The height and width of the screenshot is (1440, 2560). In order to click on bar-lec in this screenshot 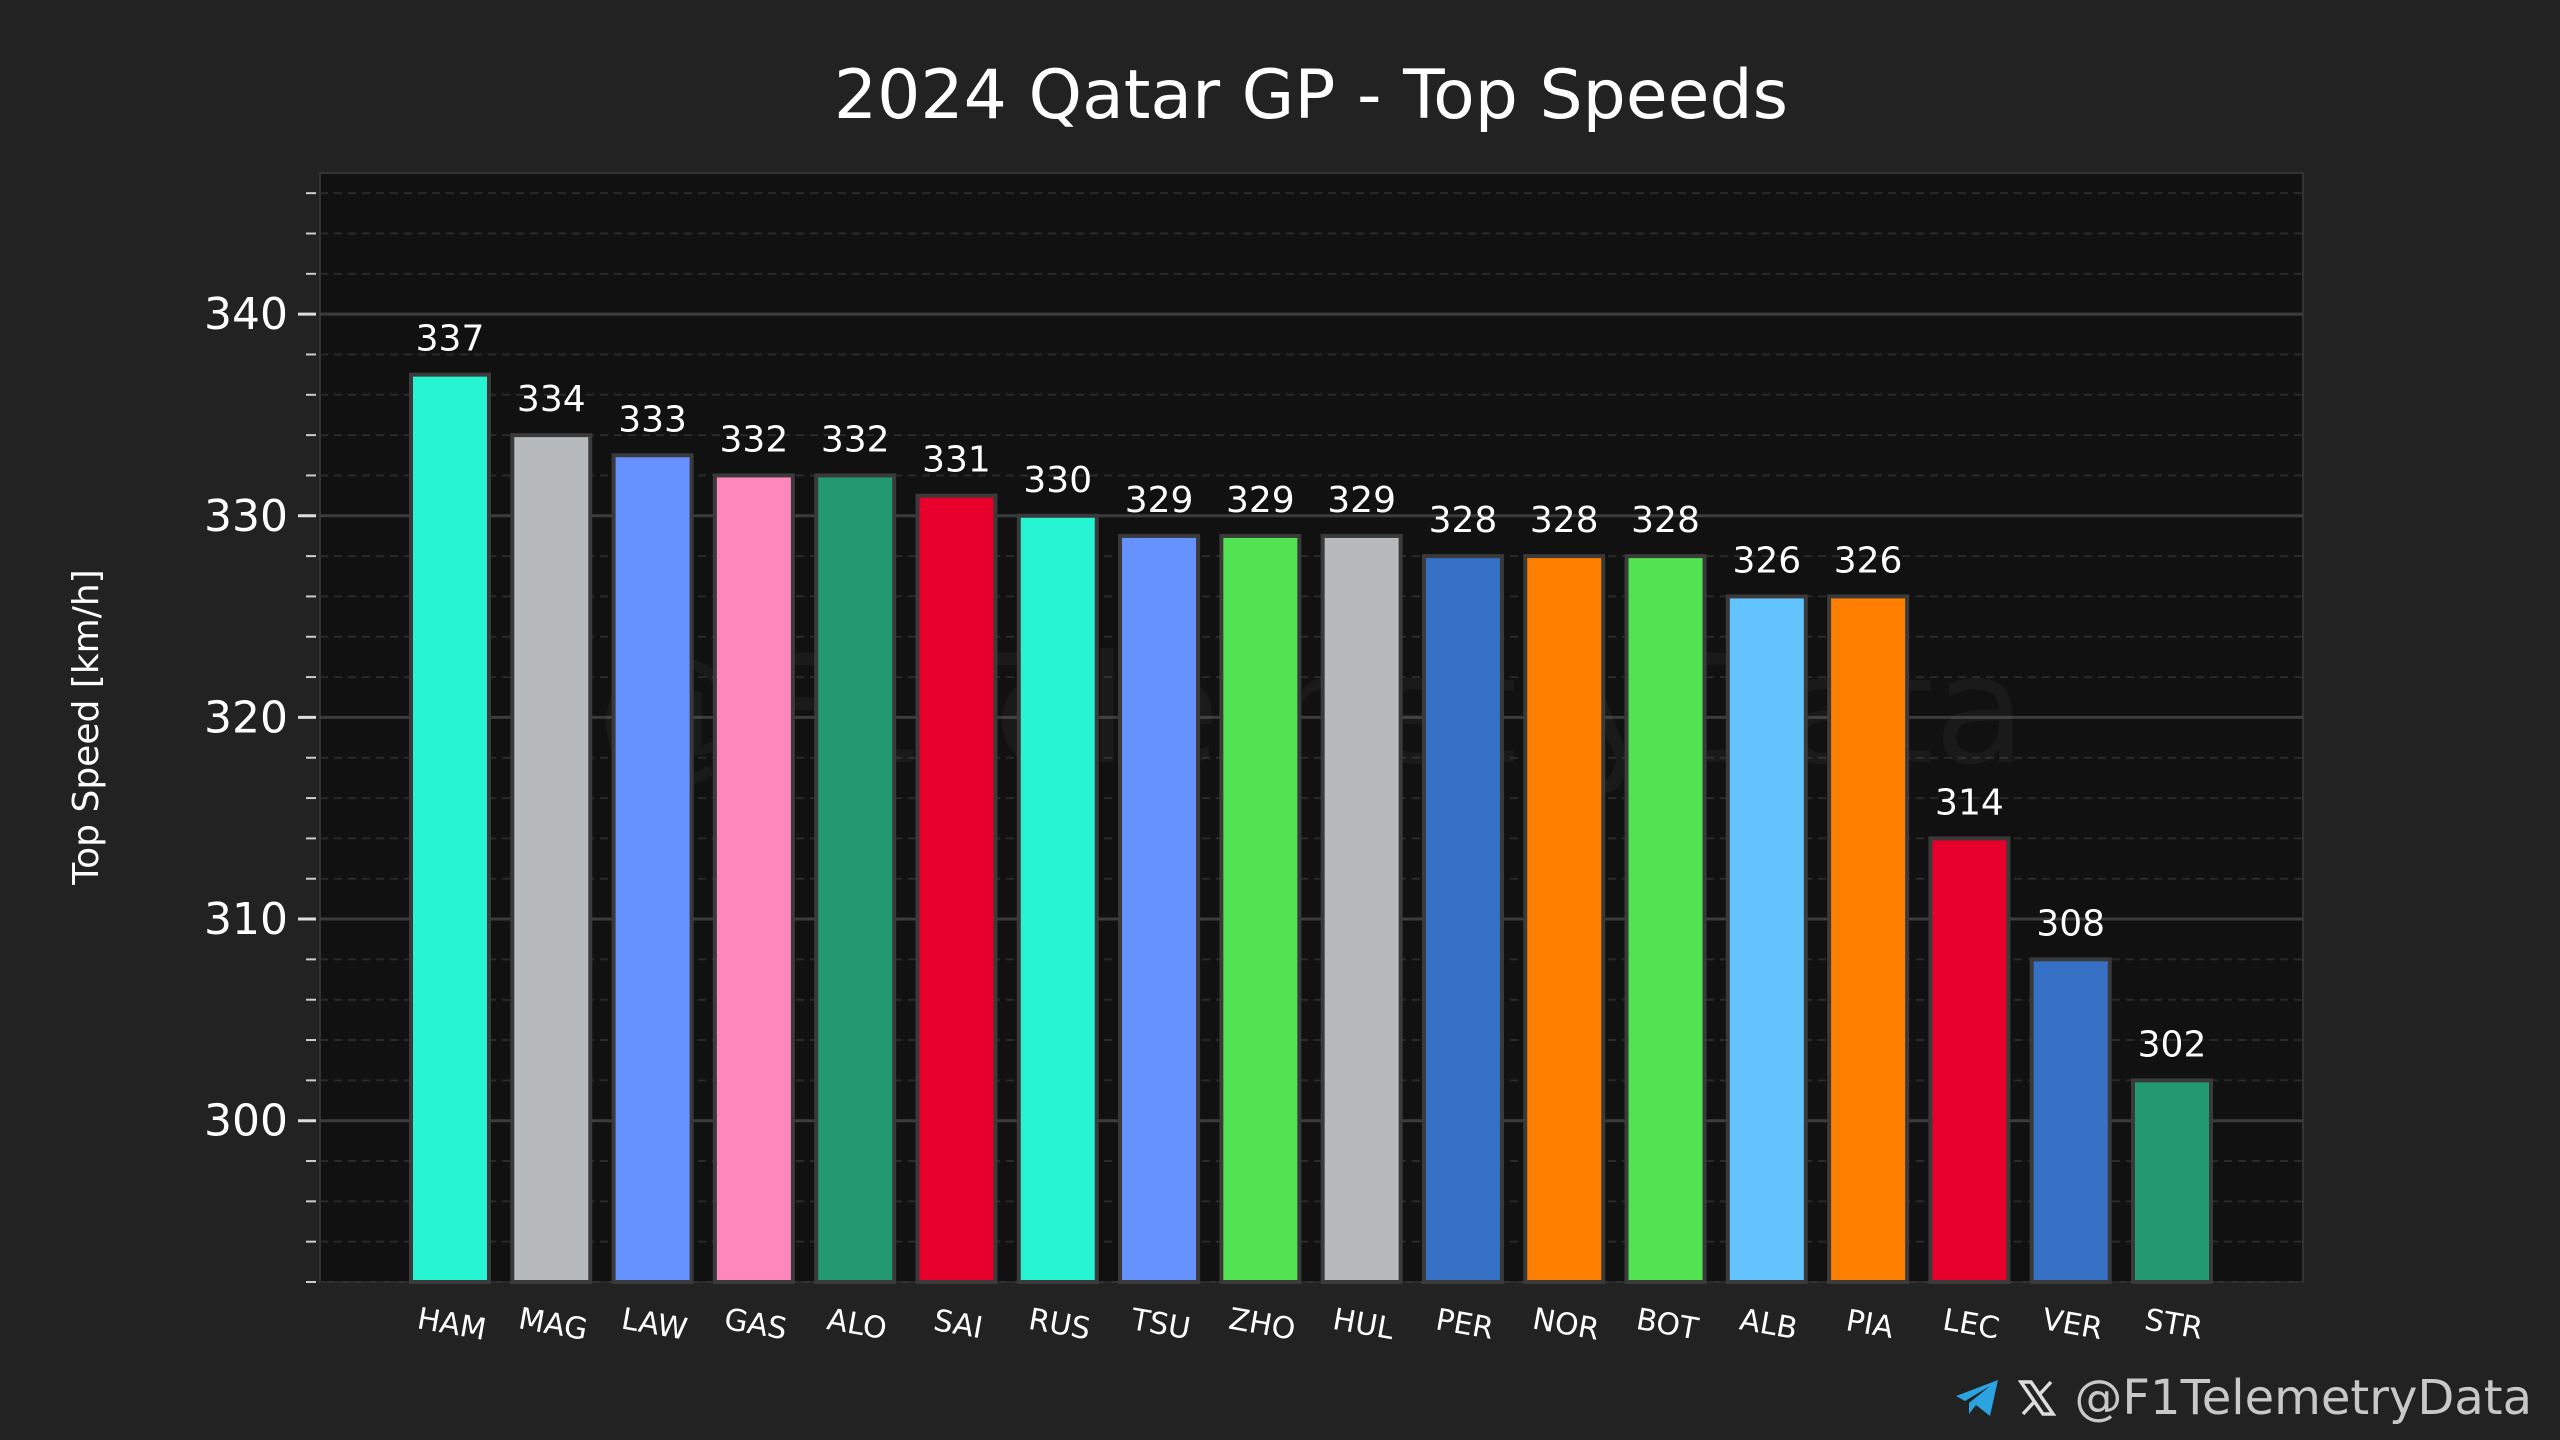, I will do `click(1969, 1060)`.